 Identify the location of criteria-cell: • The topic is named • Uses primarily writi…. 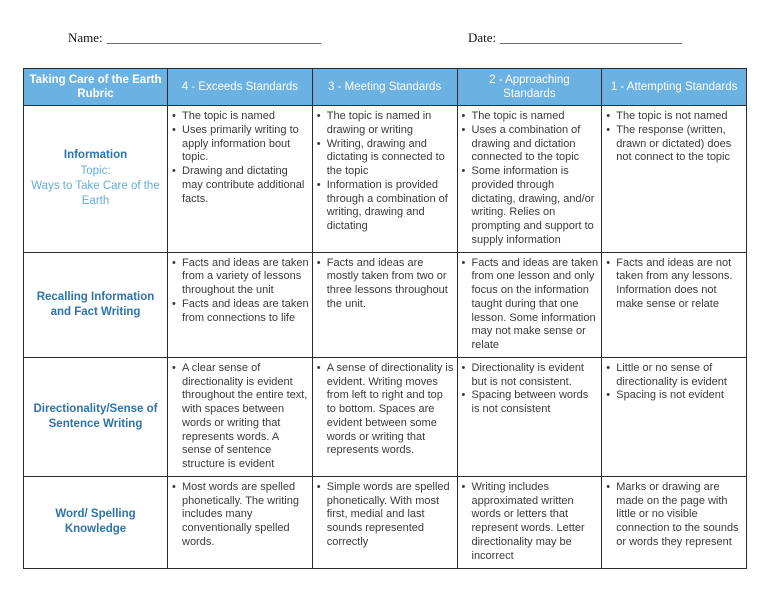
(240, 179).